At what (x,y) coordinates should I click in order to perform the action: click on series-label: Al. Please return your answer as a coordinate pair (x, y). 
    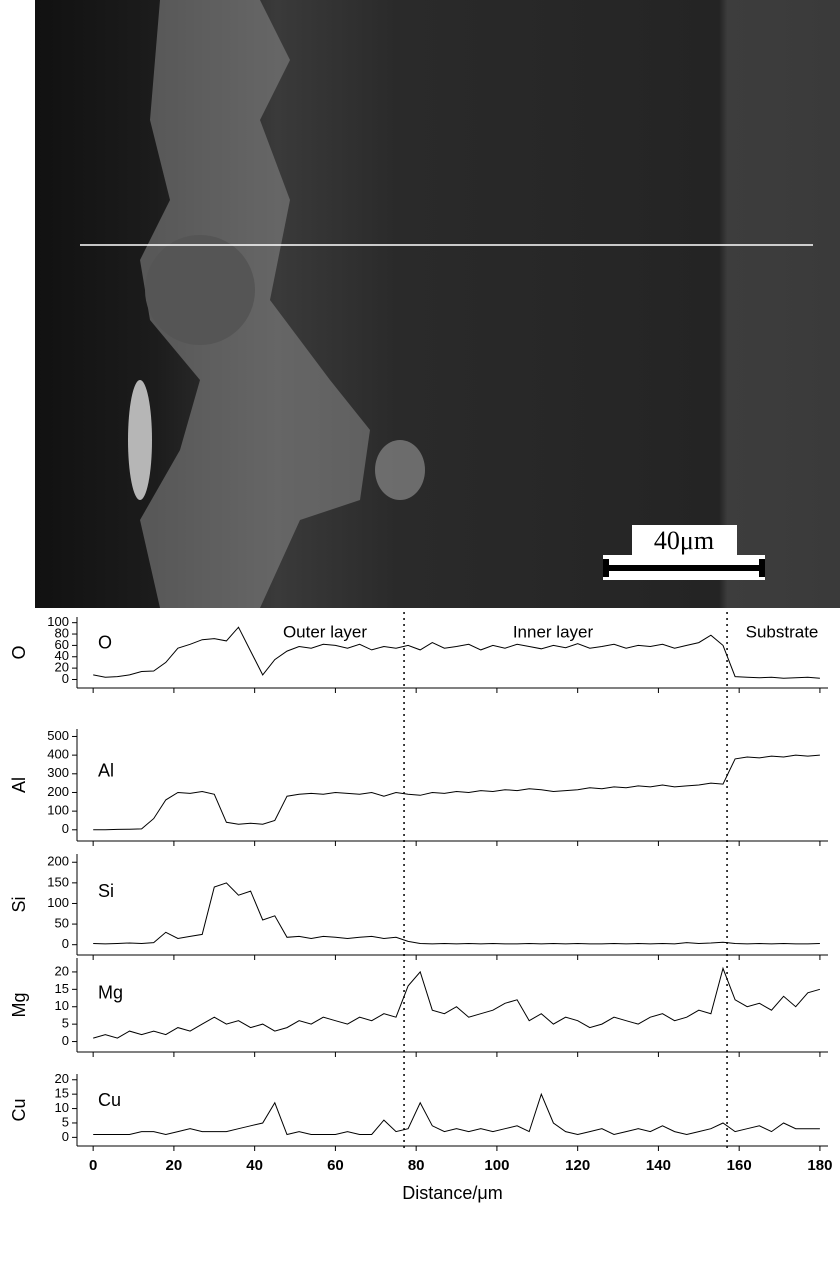
    Looking at the image, I should click on (106, 770).